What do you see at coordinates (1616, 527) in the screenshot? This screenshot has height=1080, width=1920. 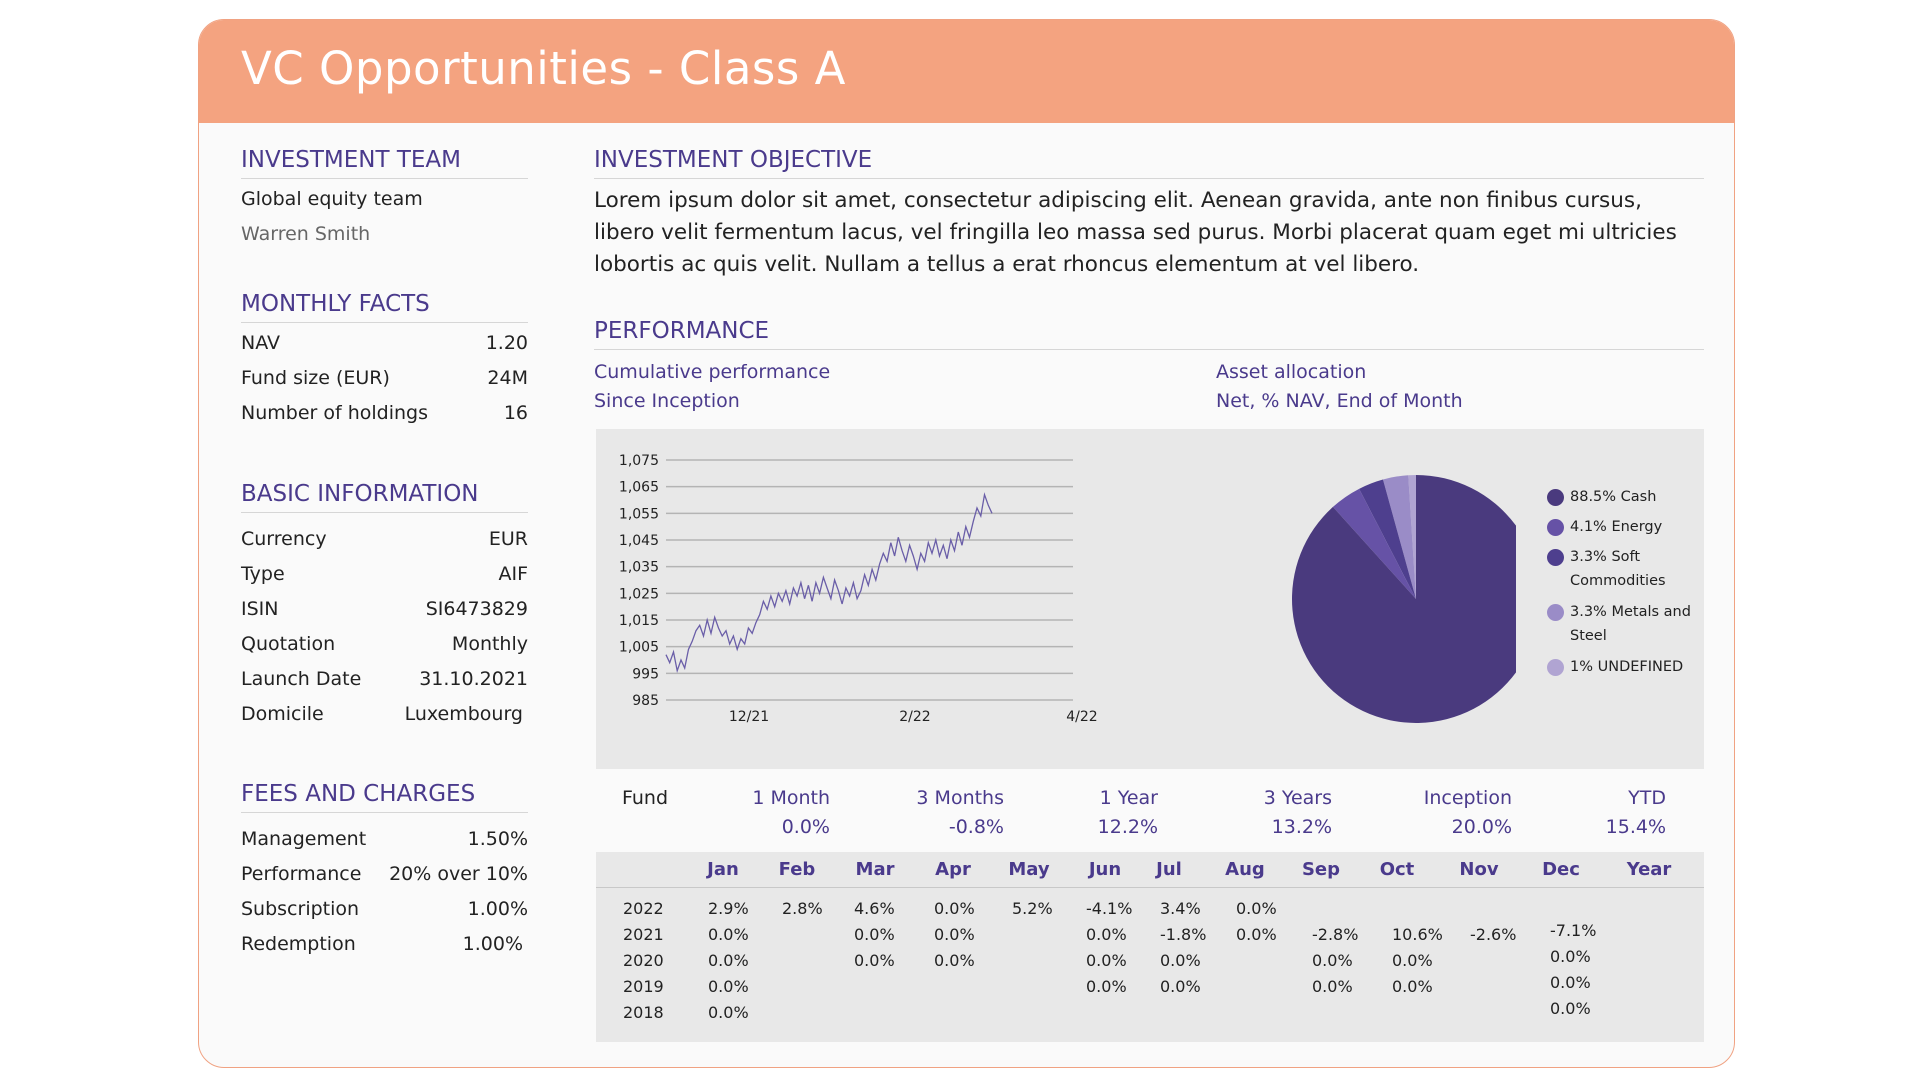 I see `legend-label: 4.1% Energy` at bounding box center [1616, 527].